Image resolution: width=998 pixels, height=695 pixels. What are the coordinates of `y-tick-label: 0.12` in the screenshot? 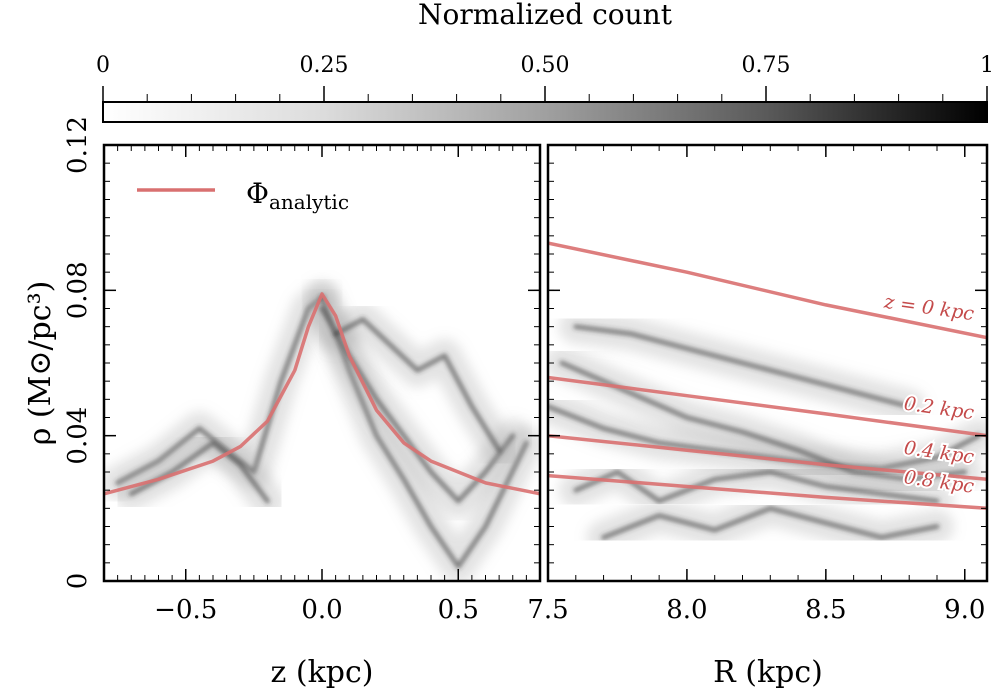 It's located at (78, 145).